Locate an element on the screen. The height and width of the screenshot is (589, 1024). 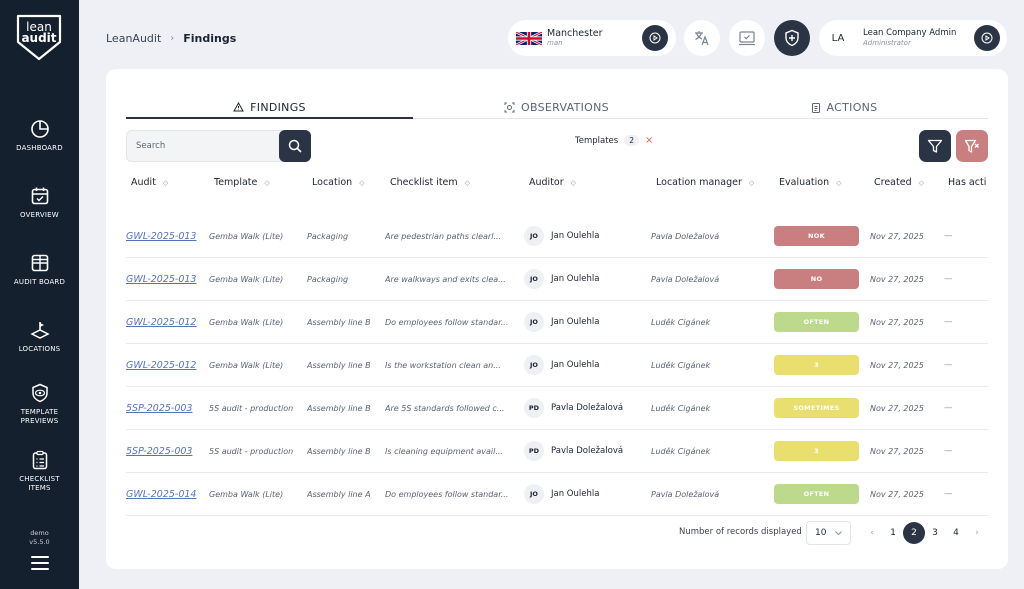
breadcrumb: LeanAudit › Findings is located at coordinates (171, 38).